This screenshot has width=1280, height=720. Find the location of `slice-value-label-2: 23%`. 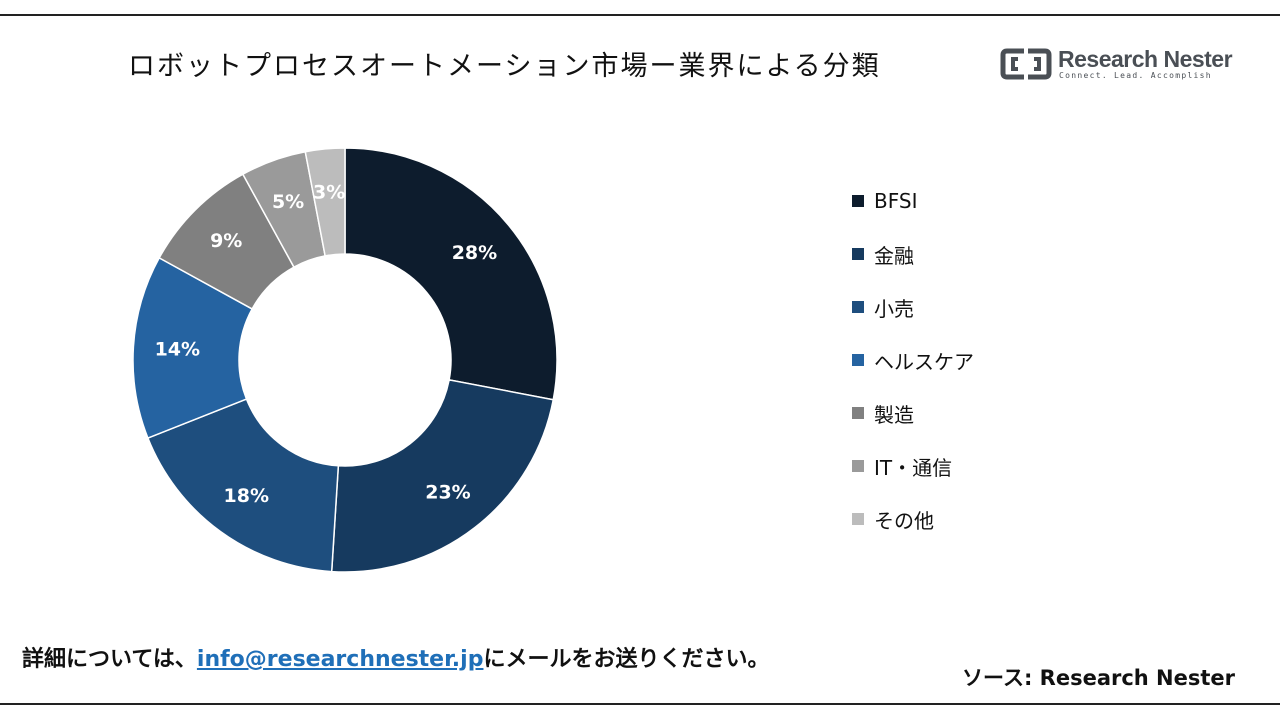

slice-value-label-2: 23% is located at coordinates (447, 493).